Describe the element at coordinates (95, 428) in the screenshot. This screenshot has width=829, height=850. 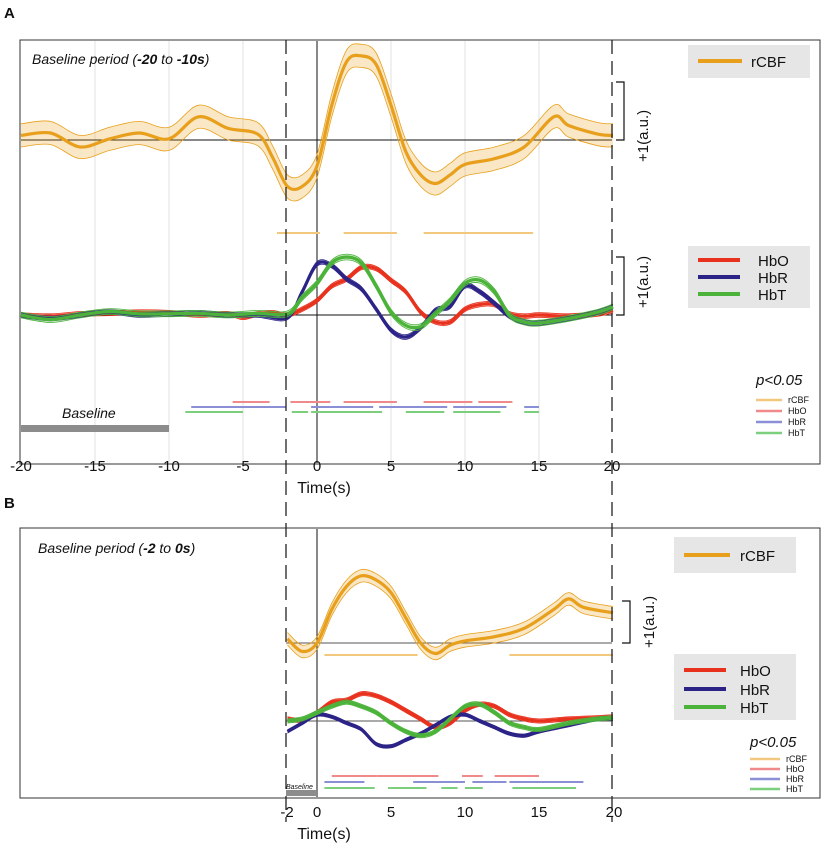
I see `panel-a-baseline-bar` at that location.